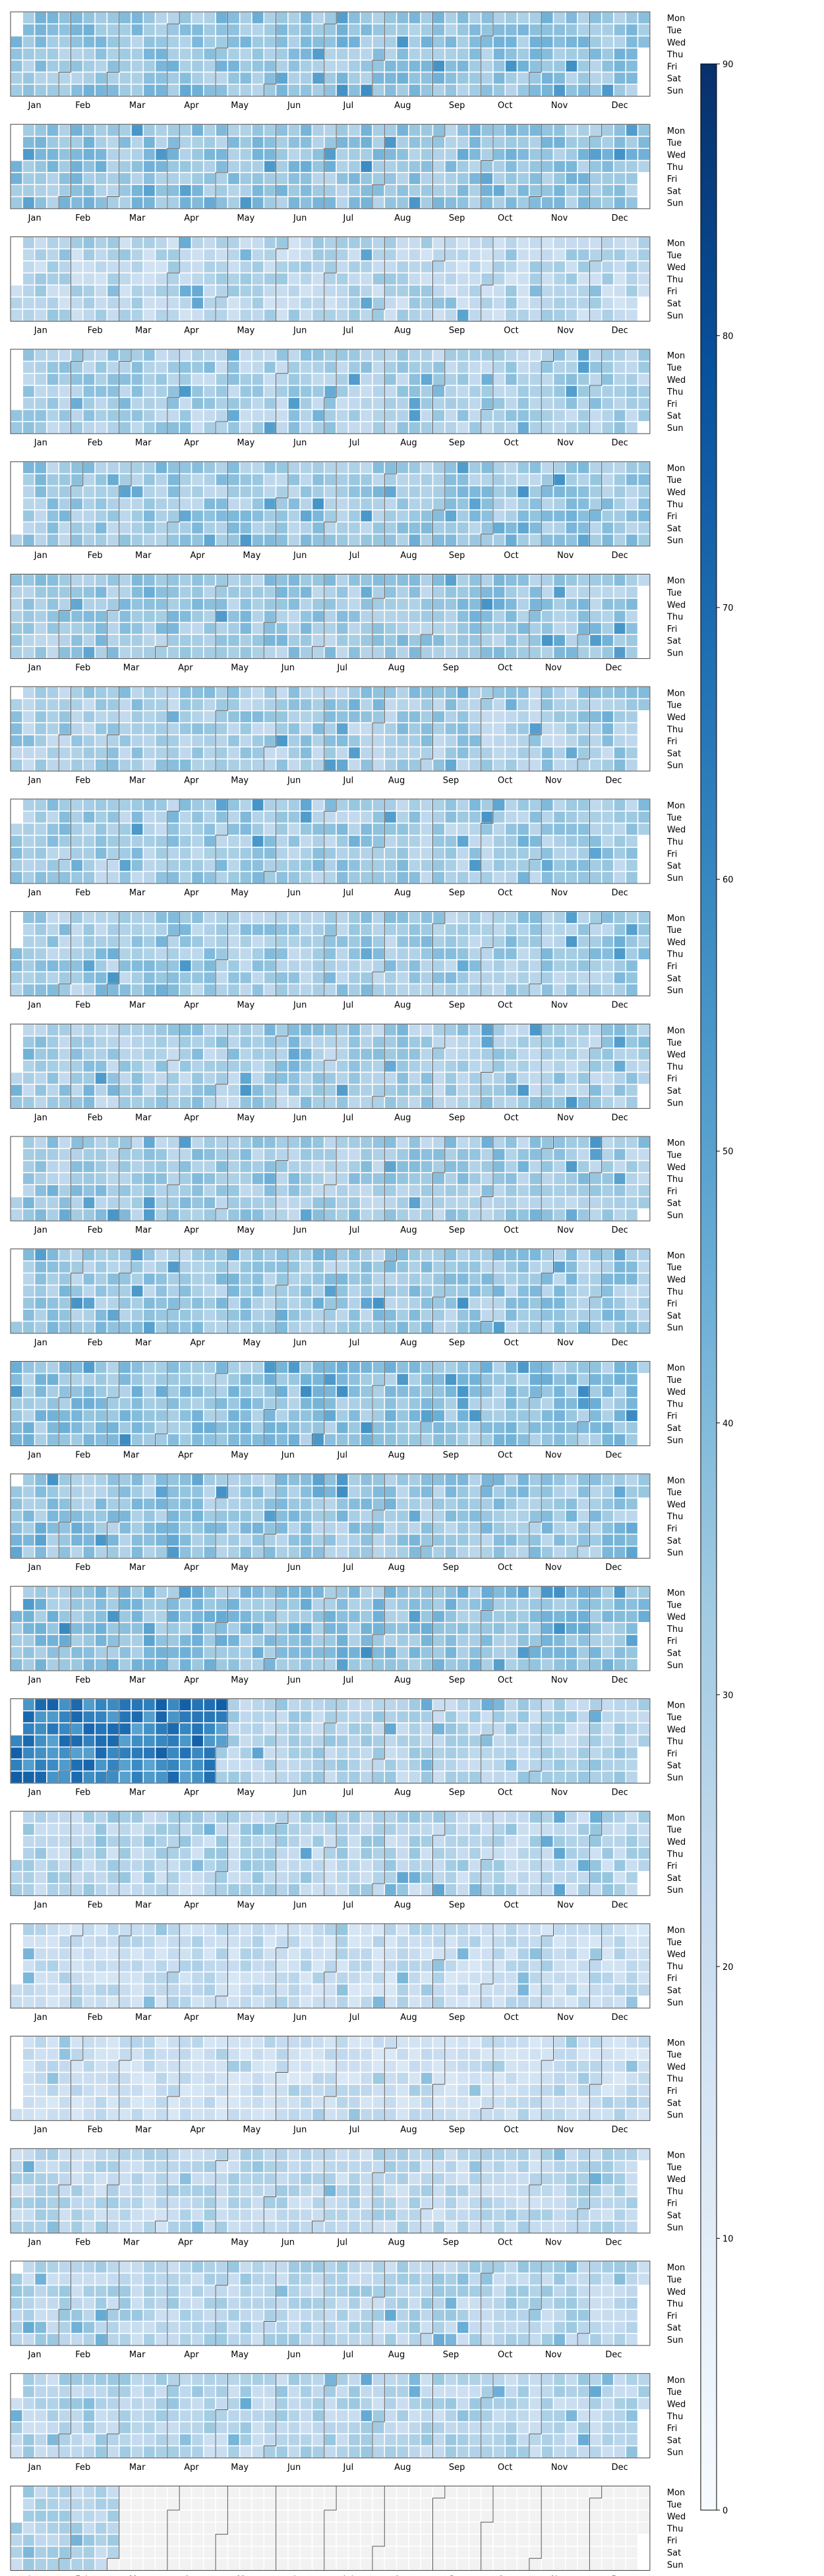 This screenshot has width=824, height=2576. What do you see at coordinates (620, 218) in the screenshot?
I see `month-tick-label: Dec` at bounding box center [620, 218].